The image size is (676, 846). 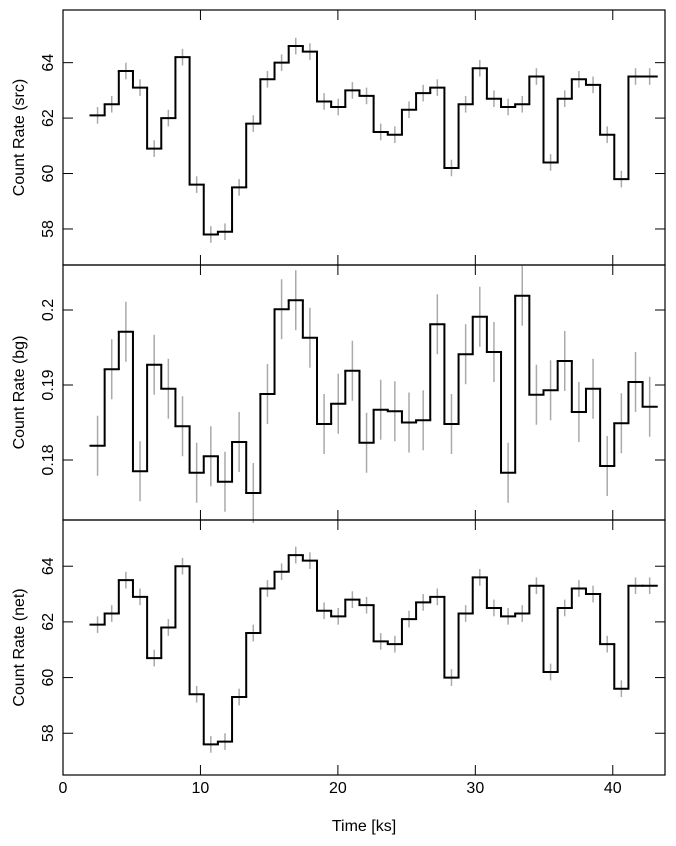 What do you see at coordinates (475, 788) in the screenshot?
I see `x-tick-label: 30` at bounding box center [475, 788].